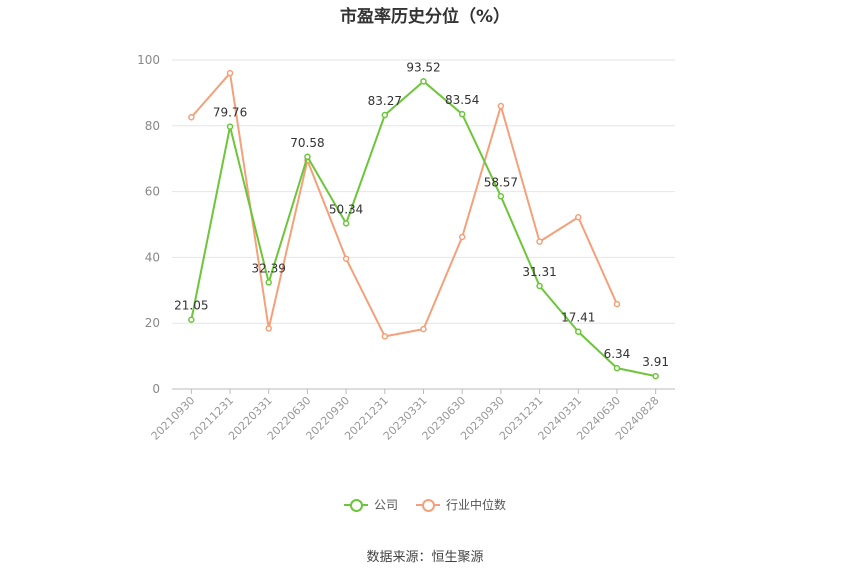 The width and height of the screenshot is (850, 575). I want to click on legend-label-industry-median: 行业中位数, so click(476, 505).